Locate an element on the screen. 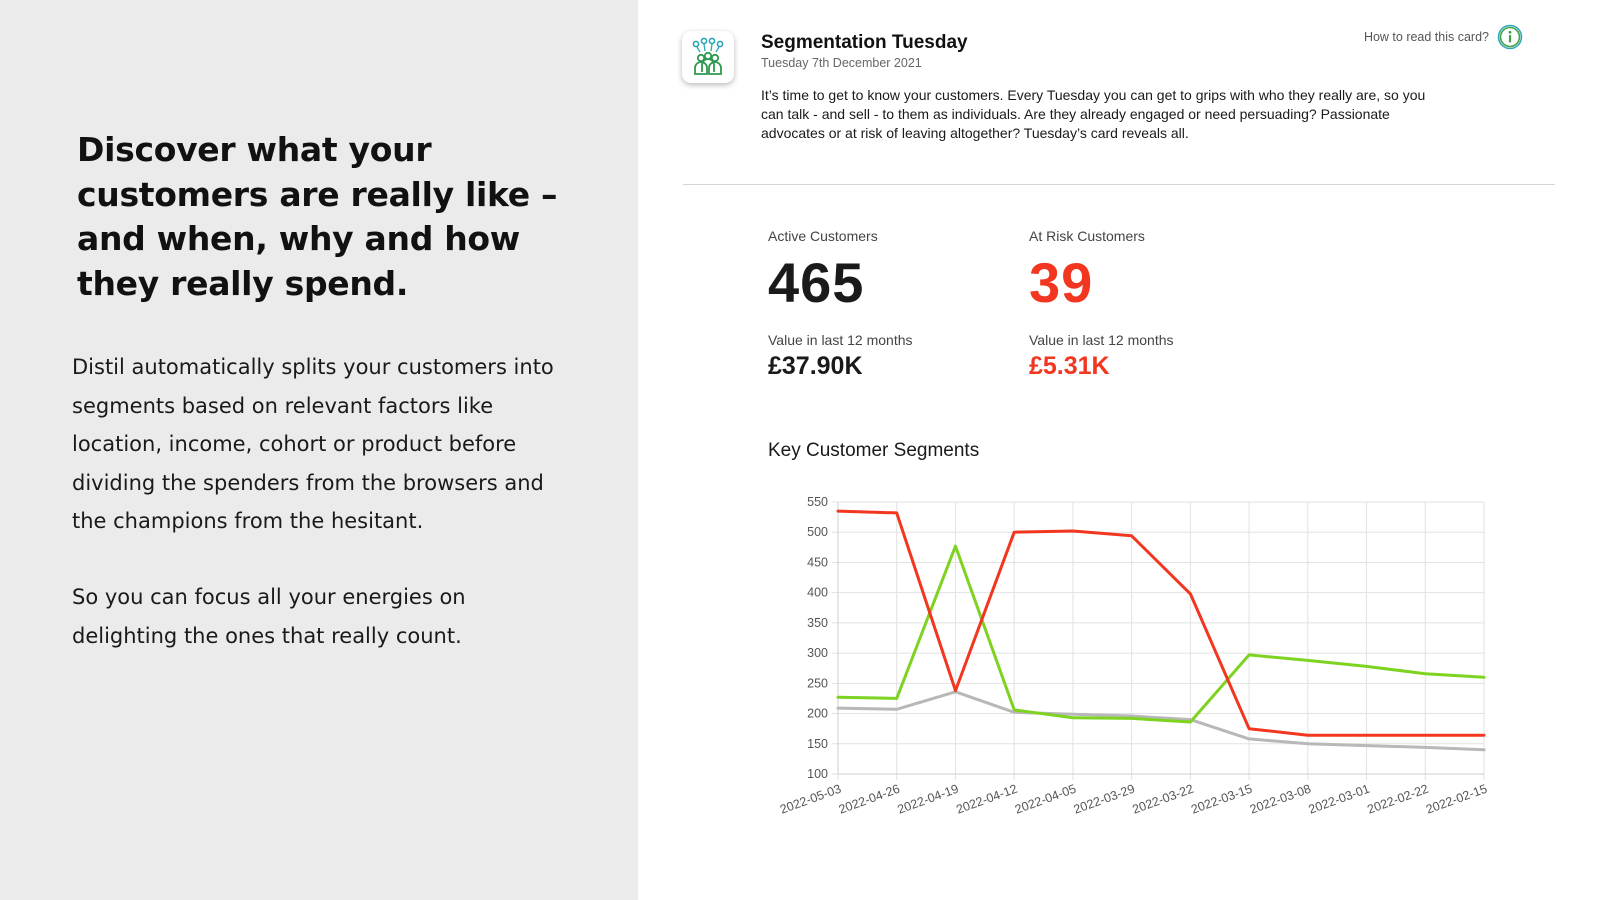  x-tick-label: 2022-03-01 is located at coordinates (1339, 799).